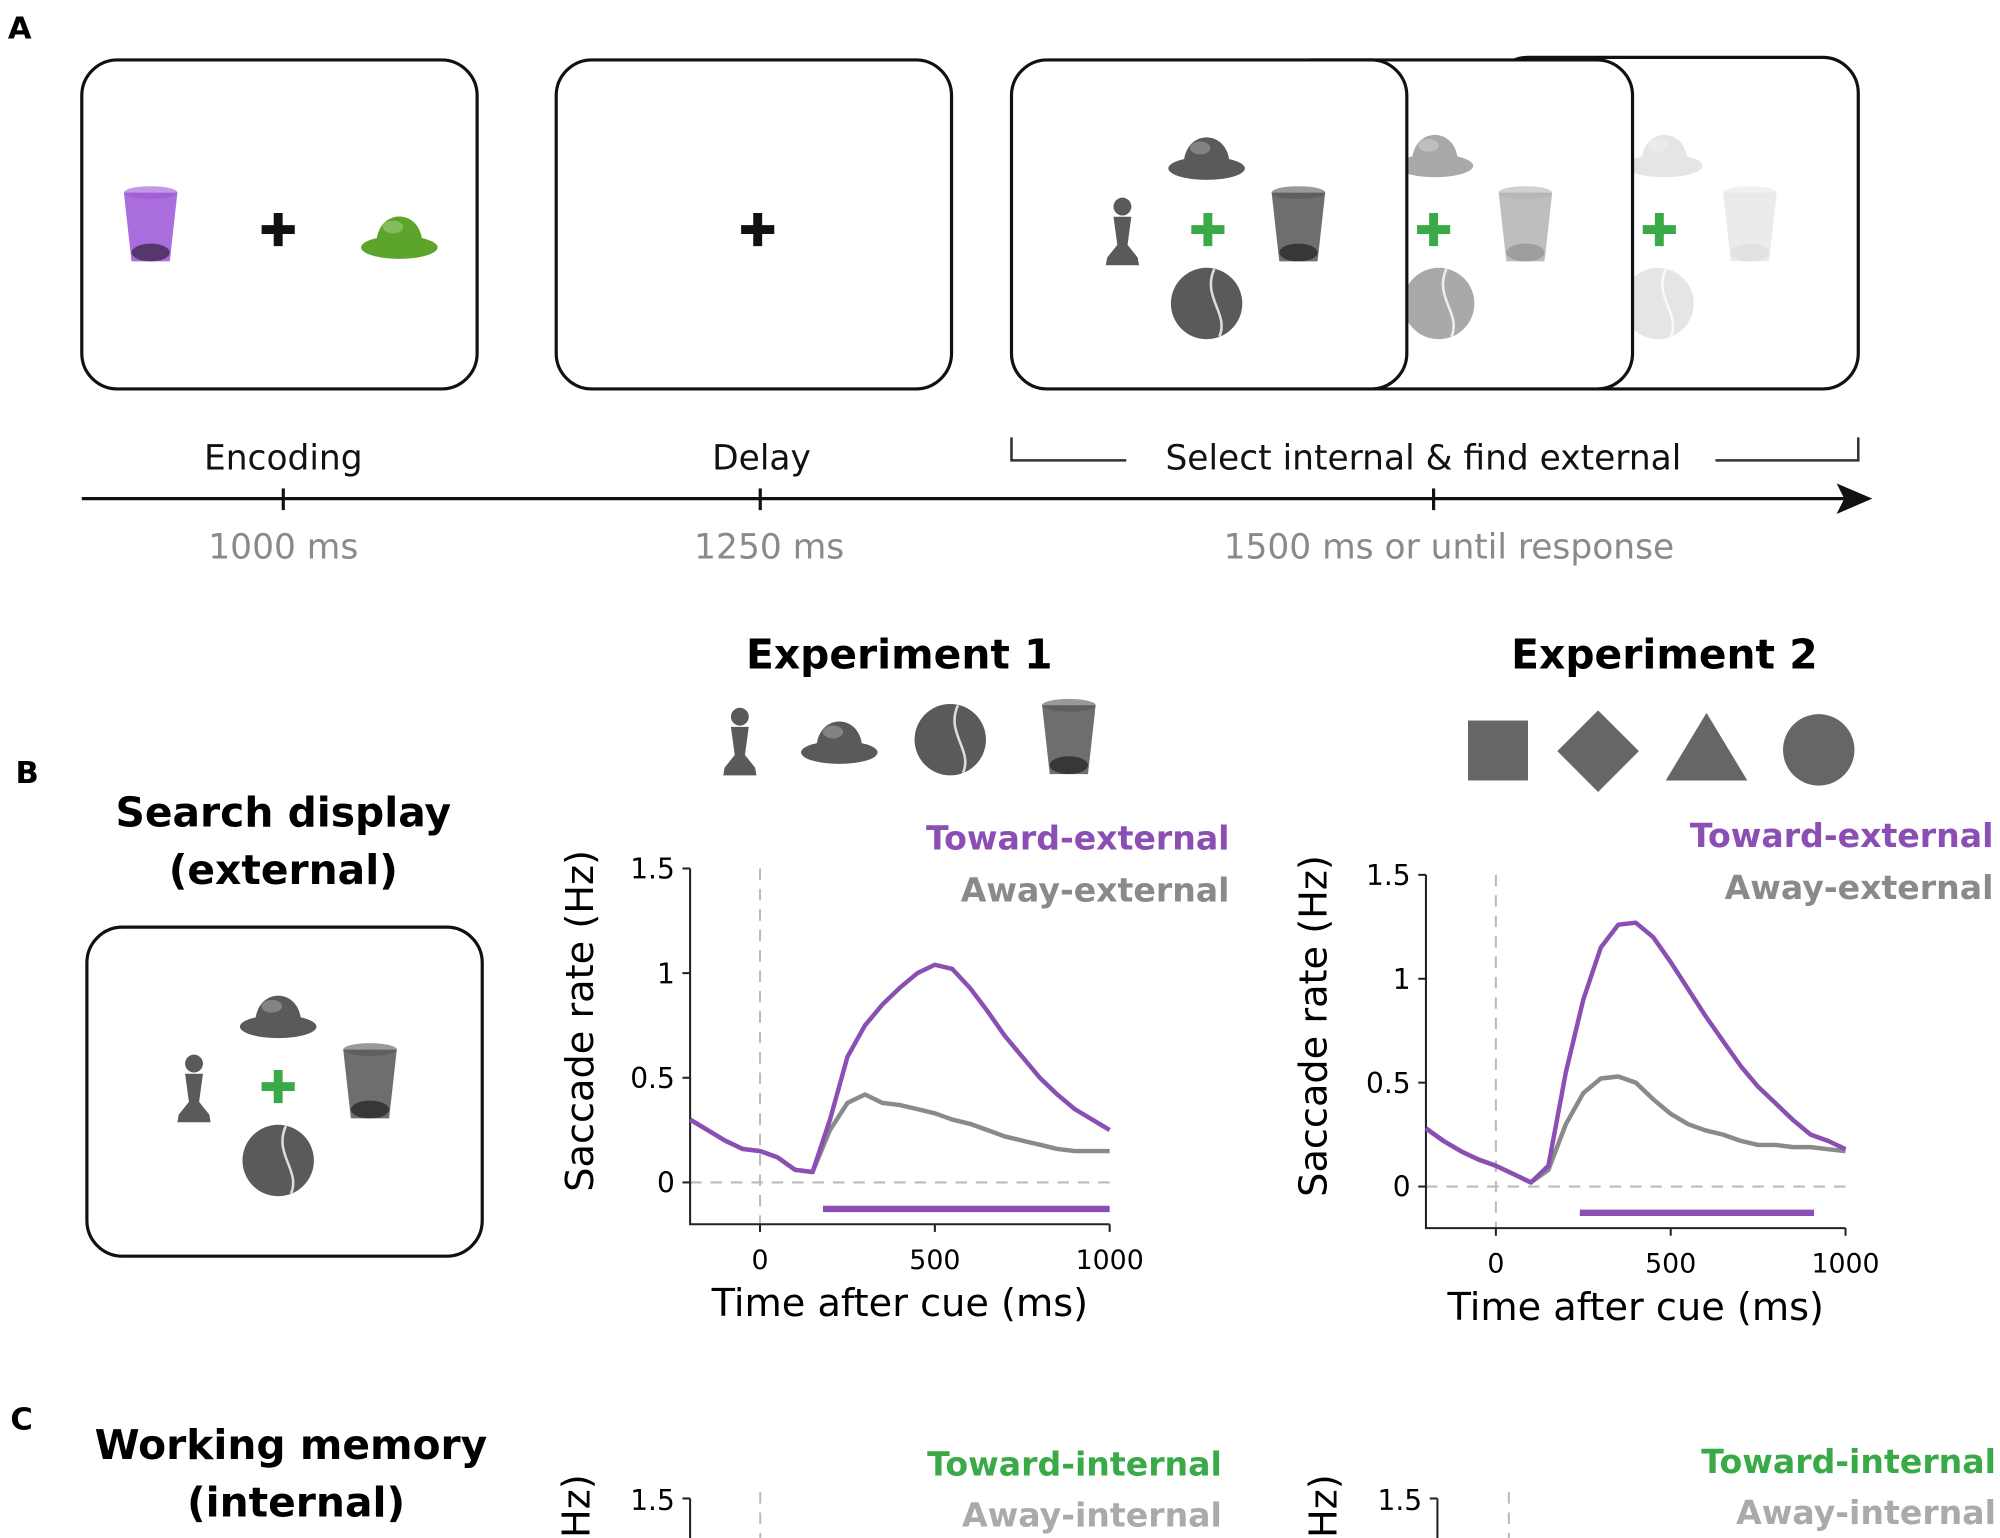 The image size is (2000, 1538). I want to click on phase-name: Select internal & find external, so click(1423, 458).